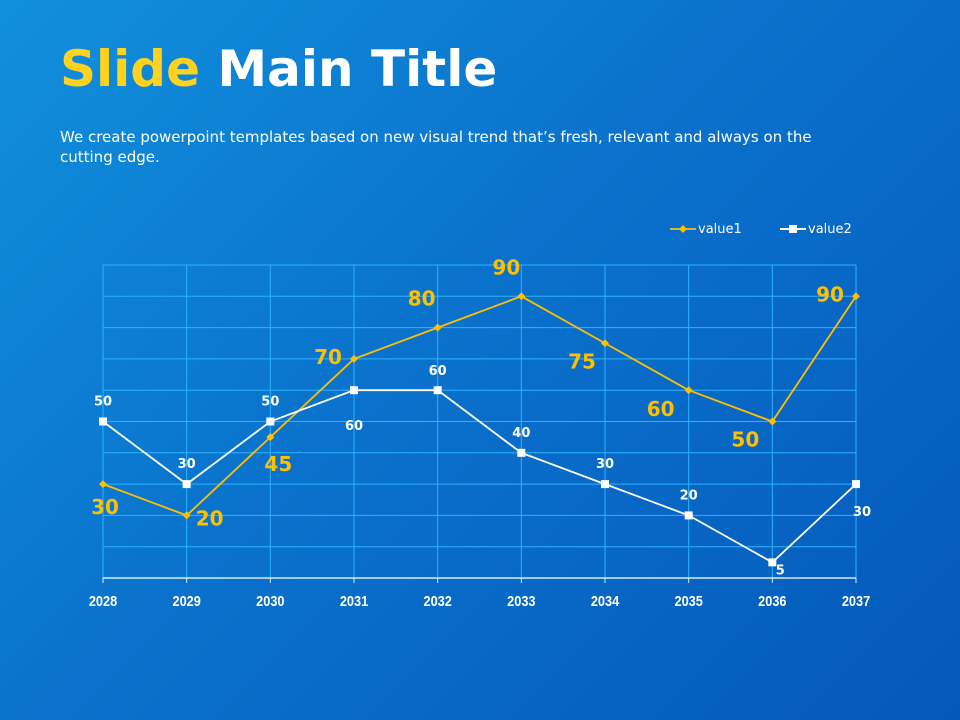 Image resolution: width=960 pixels, height=720 pixels. I want to click on x-tick-label: 2032, so click(437, 600).